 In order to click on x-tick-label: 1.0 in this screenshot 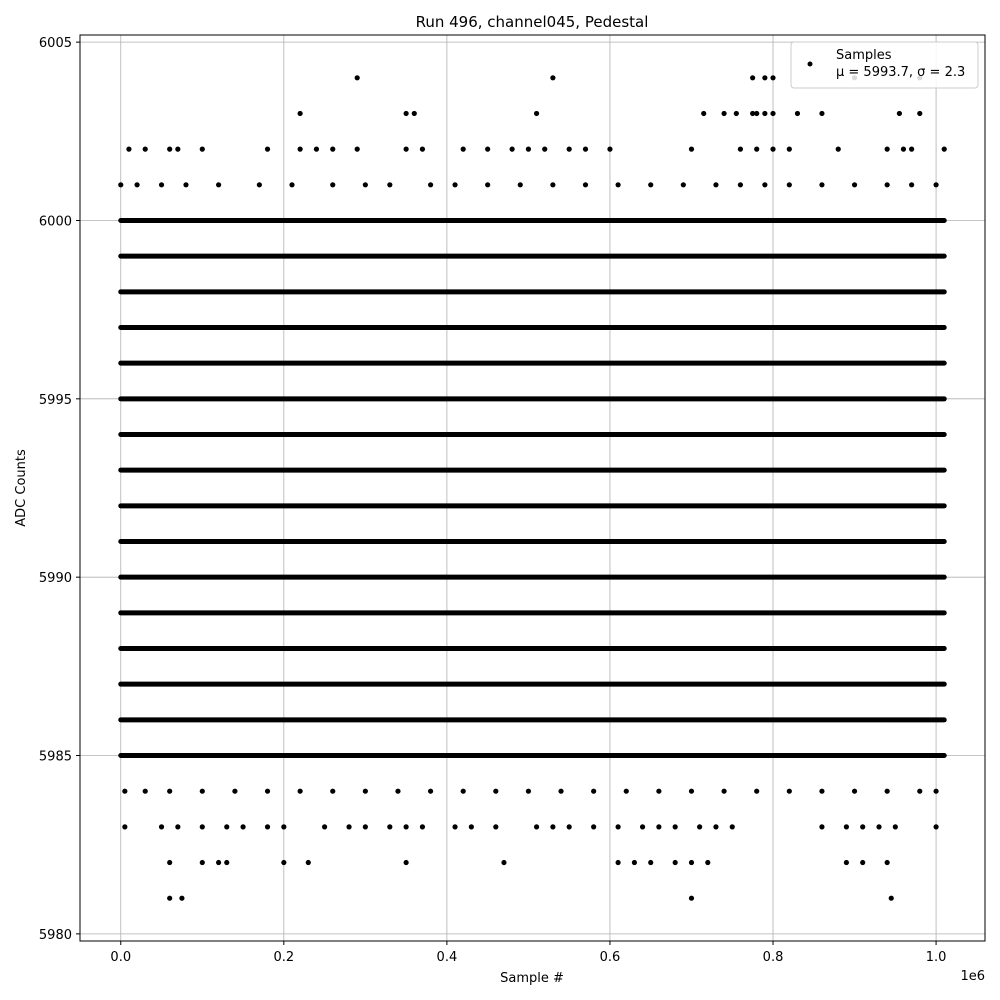, I will do `click(936, 957)`.